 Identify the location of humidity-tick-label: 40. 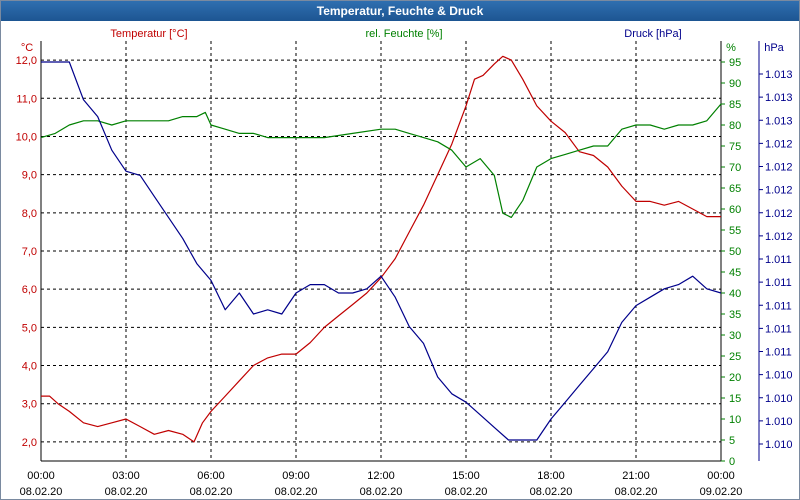
(735, 294).